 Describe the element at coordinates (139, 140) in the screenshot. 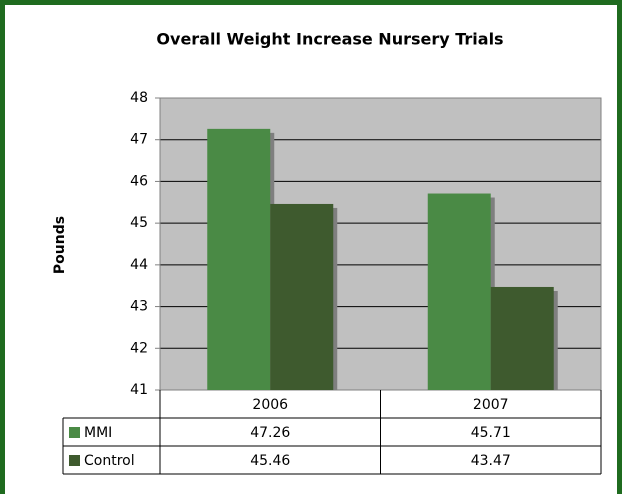

I see `y-tick-label: 47` at that location.